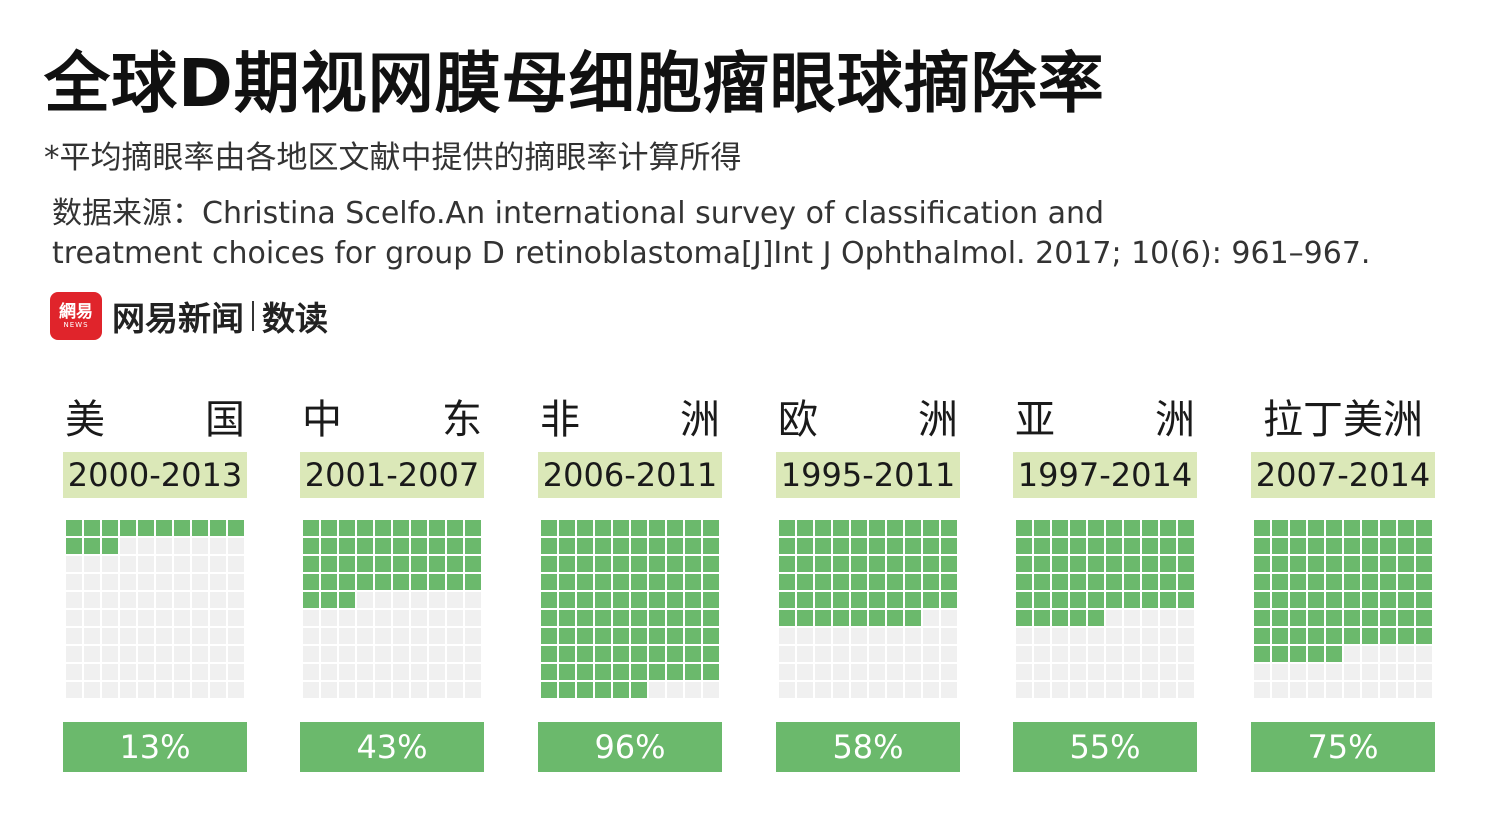  I want to click on brand-name: 网易新闻, so click(178, 318).